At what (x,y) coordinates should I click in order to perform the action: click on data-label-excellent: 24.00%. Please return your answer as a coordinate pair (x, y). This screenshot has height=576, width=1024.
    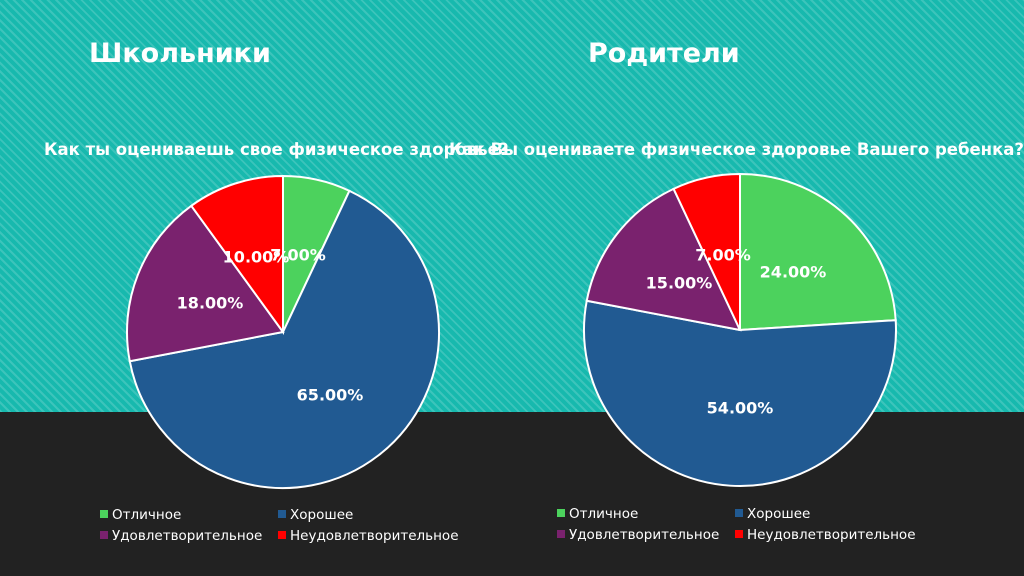
    Looking at the image, I should click on (793, 272).